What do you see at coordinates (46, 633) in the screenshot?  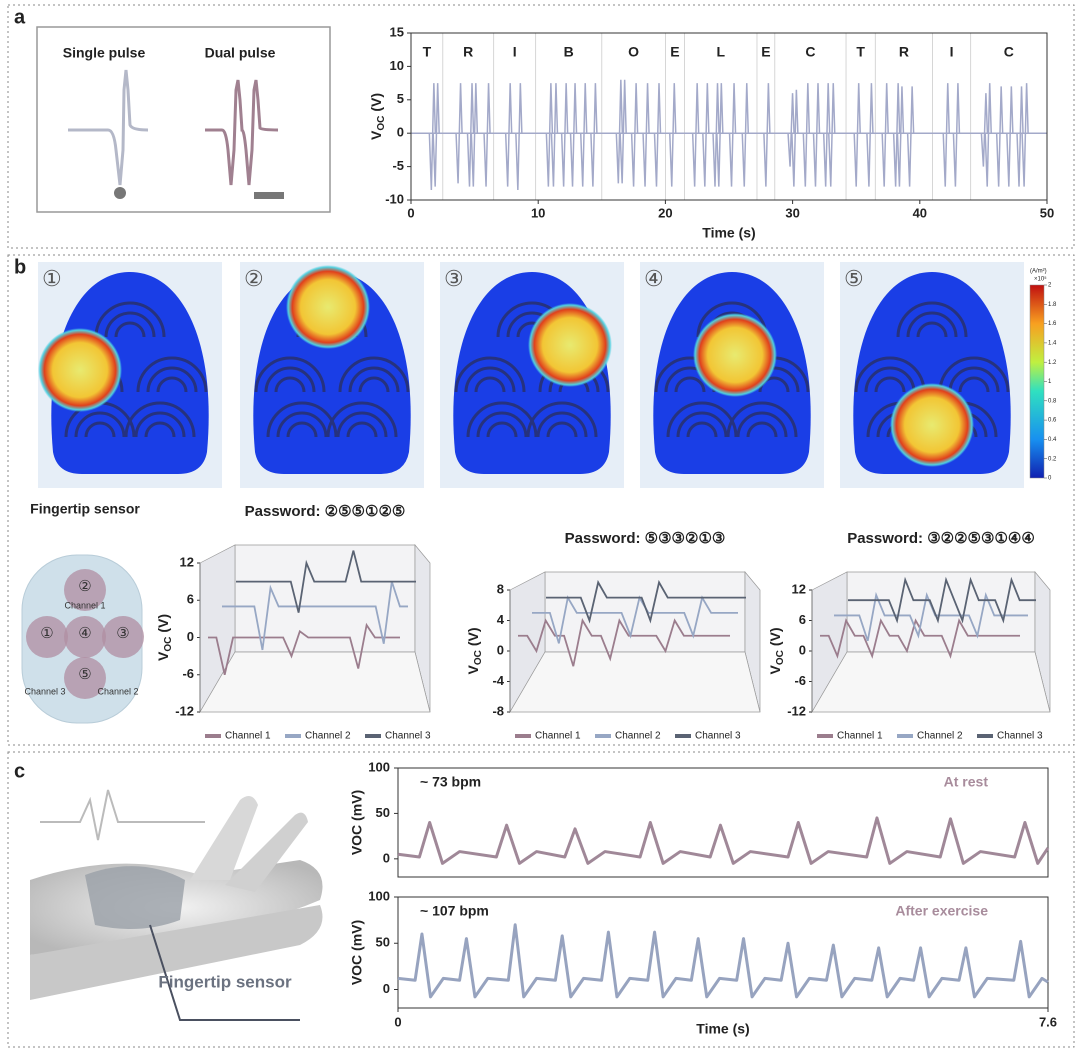 I see `sensor-pad-label: ①` at bounding box center [46, 633].